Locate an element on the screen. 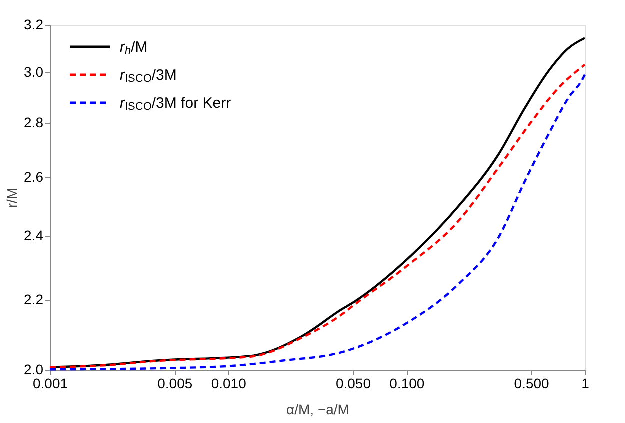 This screenshot has height=423, width=625. y-tick-label: 2.2 is located at coordinates (34, 300).